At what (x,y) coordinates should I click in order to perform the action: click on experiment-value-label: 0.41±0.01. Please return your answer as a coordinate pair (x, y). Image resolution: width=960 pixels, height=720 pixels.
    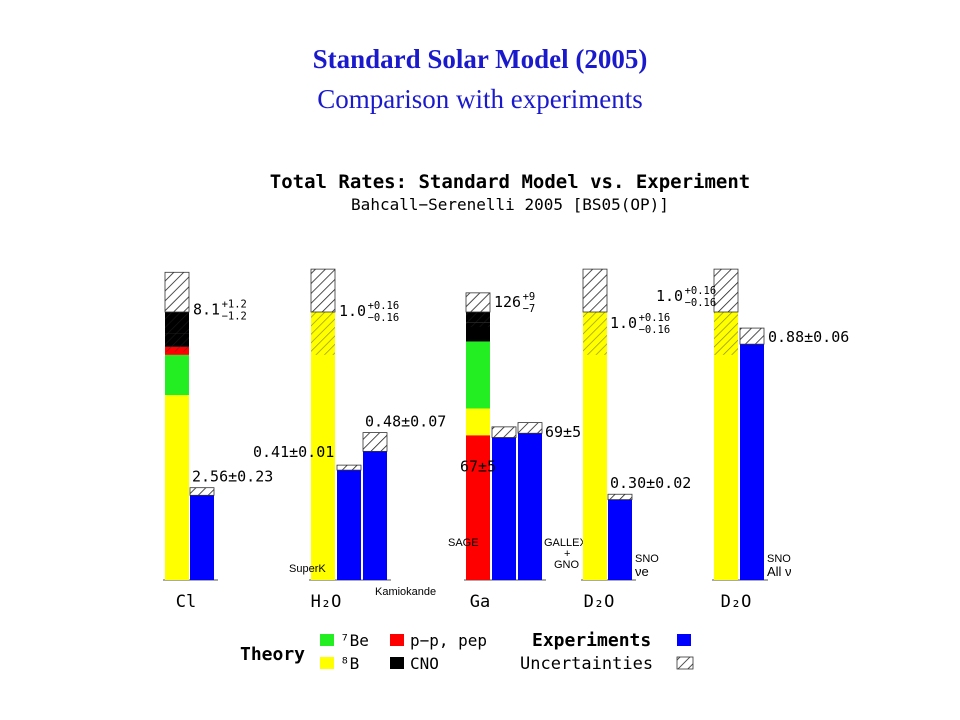
    Looking at the image, I should click on (293, 452).